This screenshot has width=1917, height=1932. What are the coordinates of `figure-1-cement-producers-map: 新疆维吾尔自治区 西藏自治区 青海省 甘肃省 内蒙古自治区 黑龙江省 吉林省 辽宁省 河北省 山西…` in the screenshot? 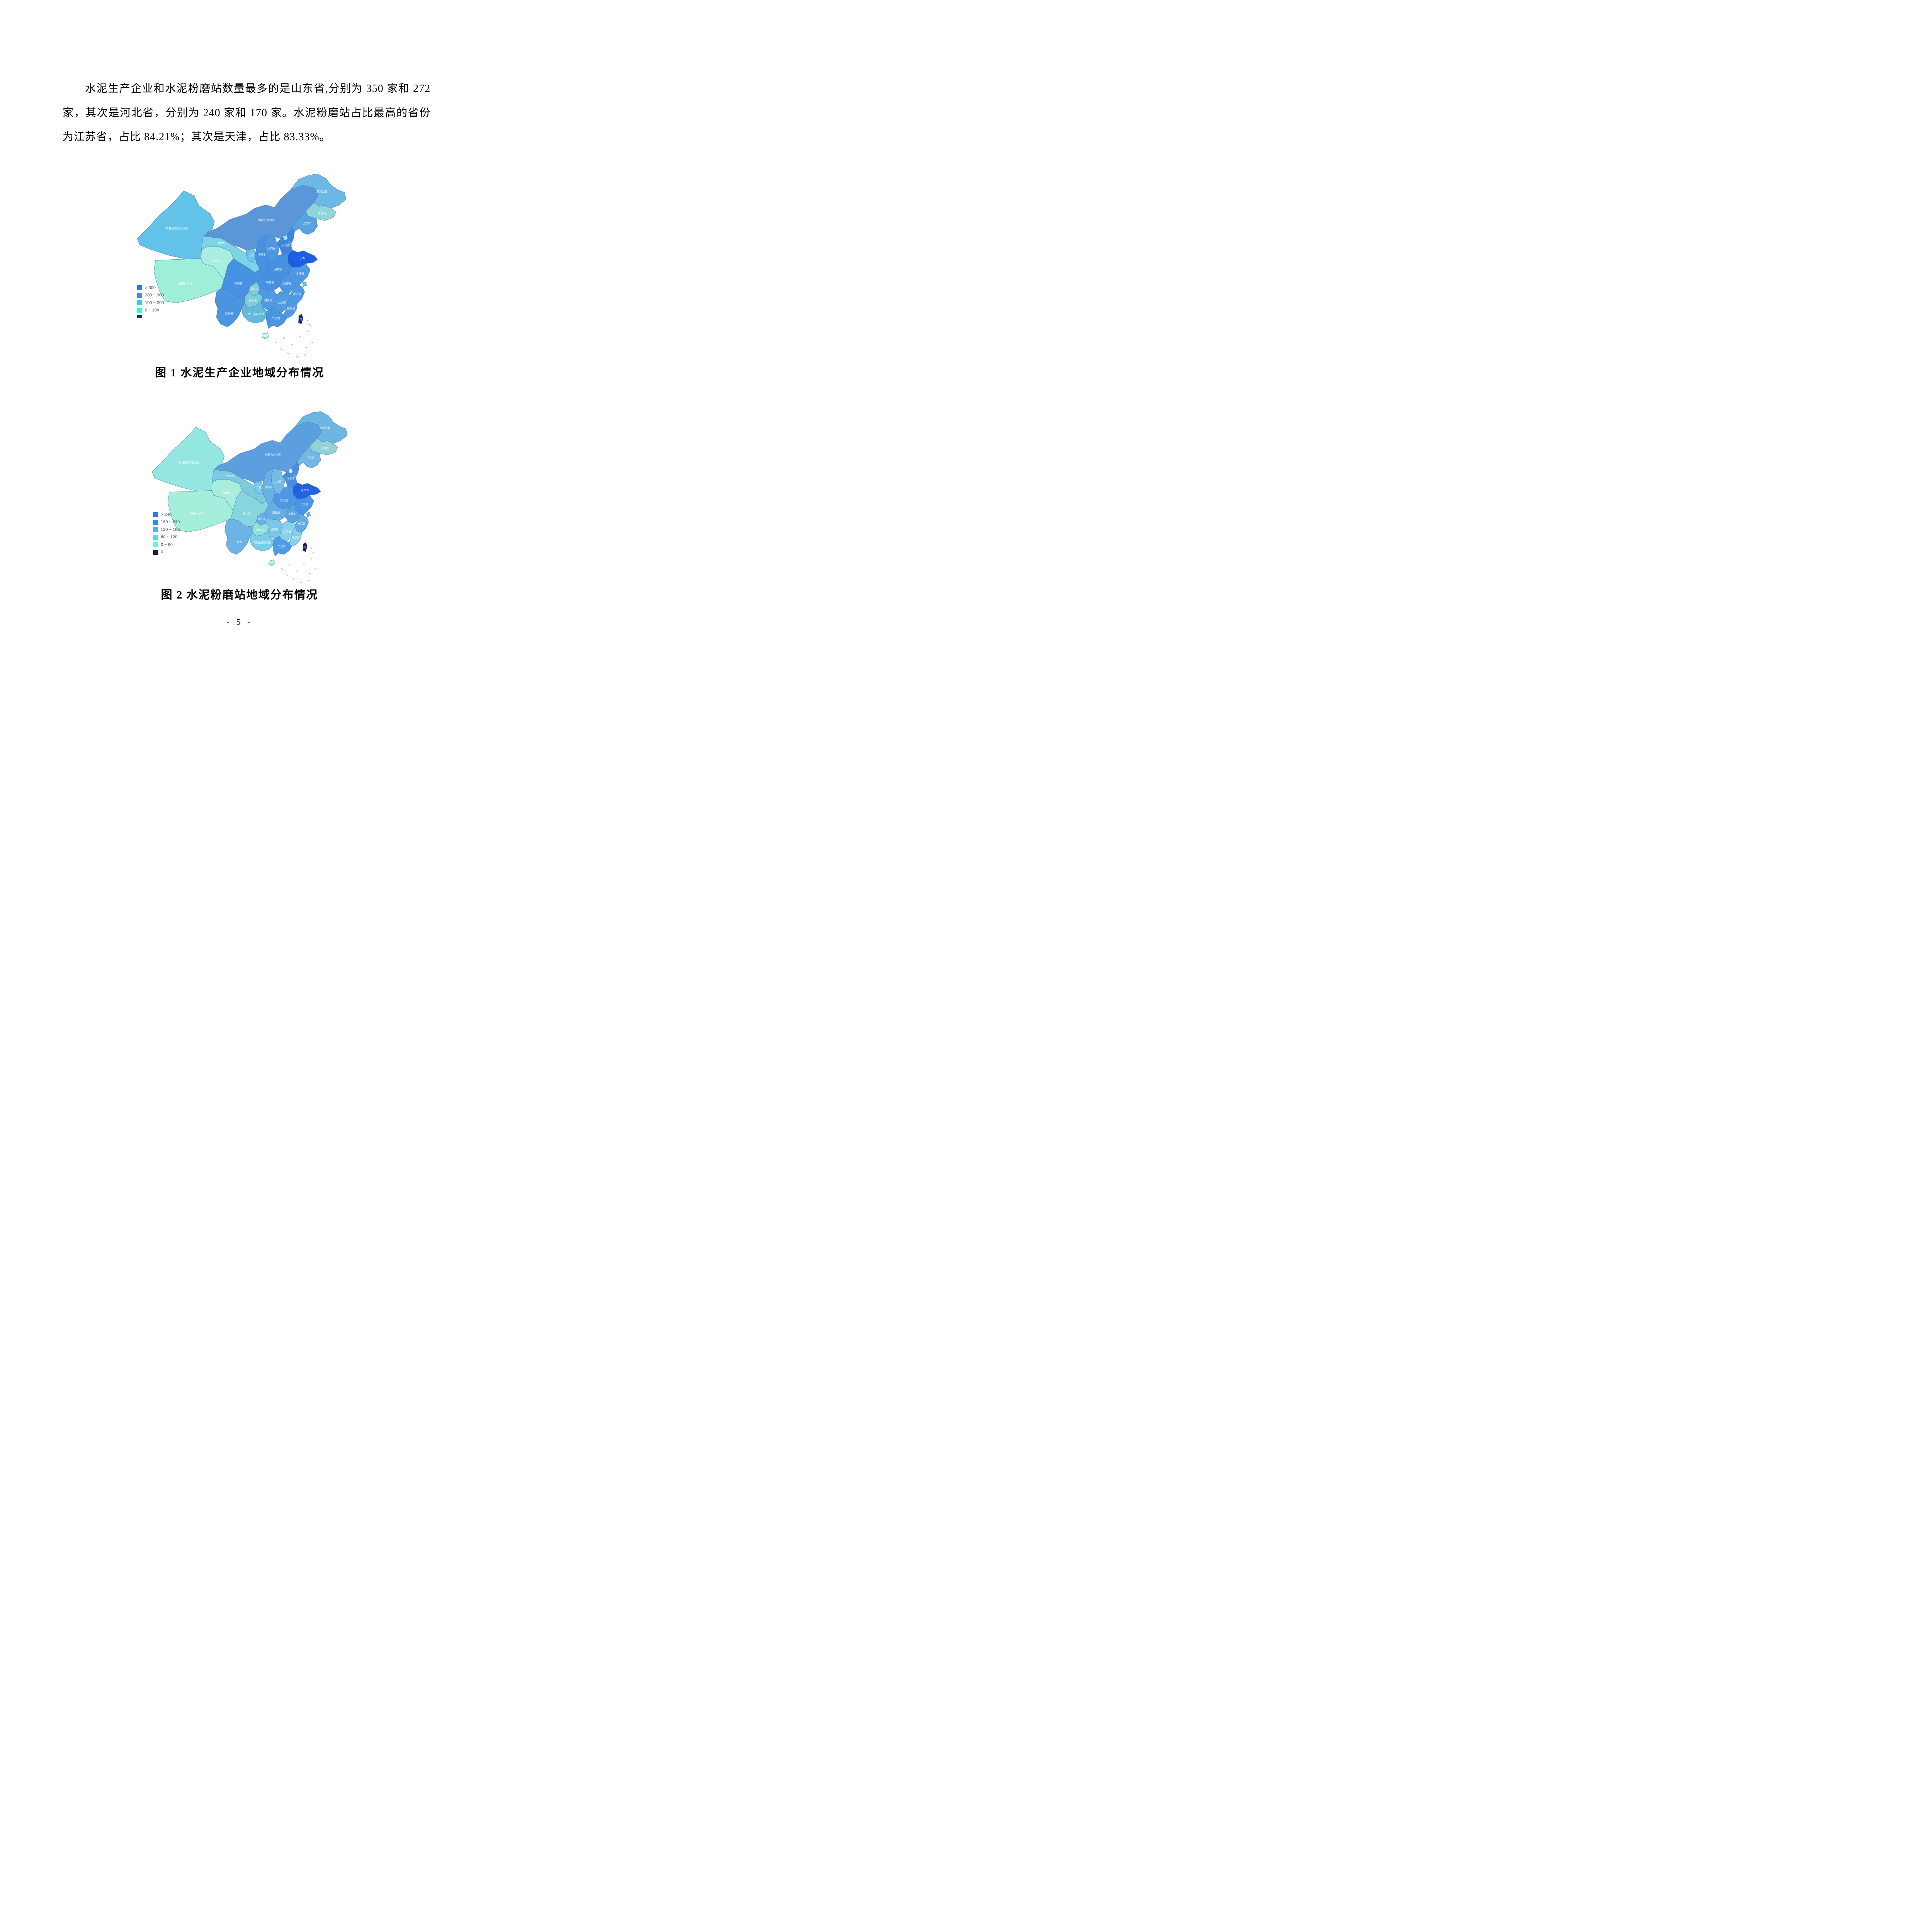 It's located at (241, 261).